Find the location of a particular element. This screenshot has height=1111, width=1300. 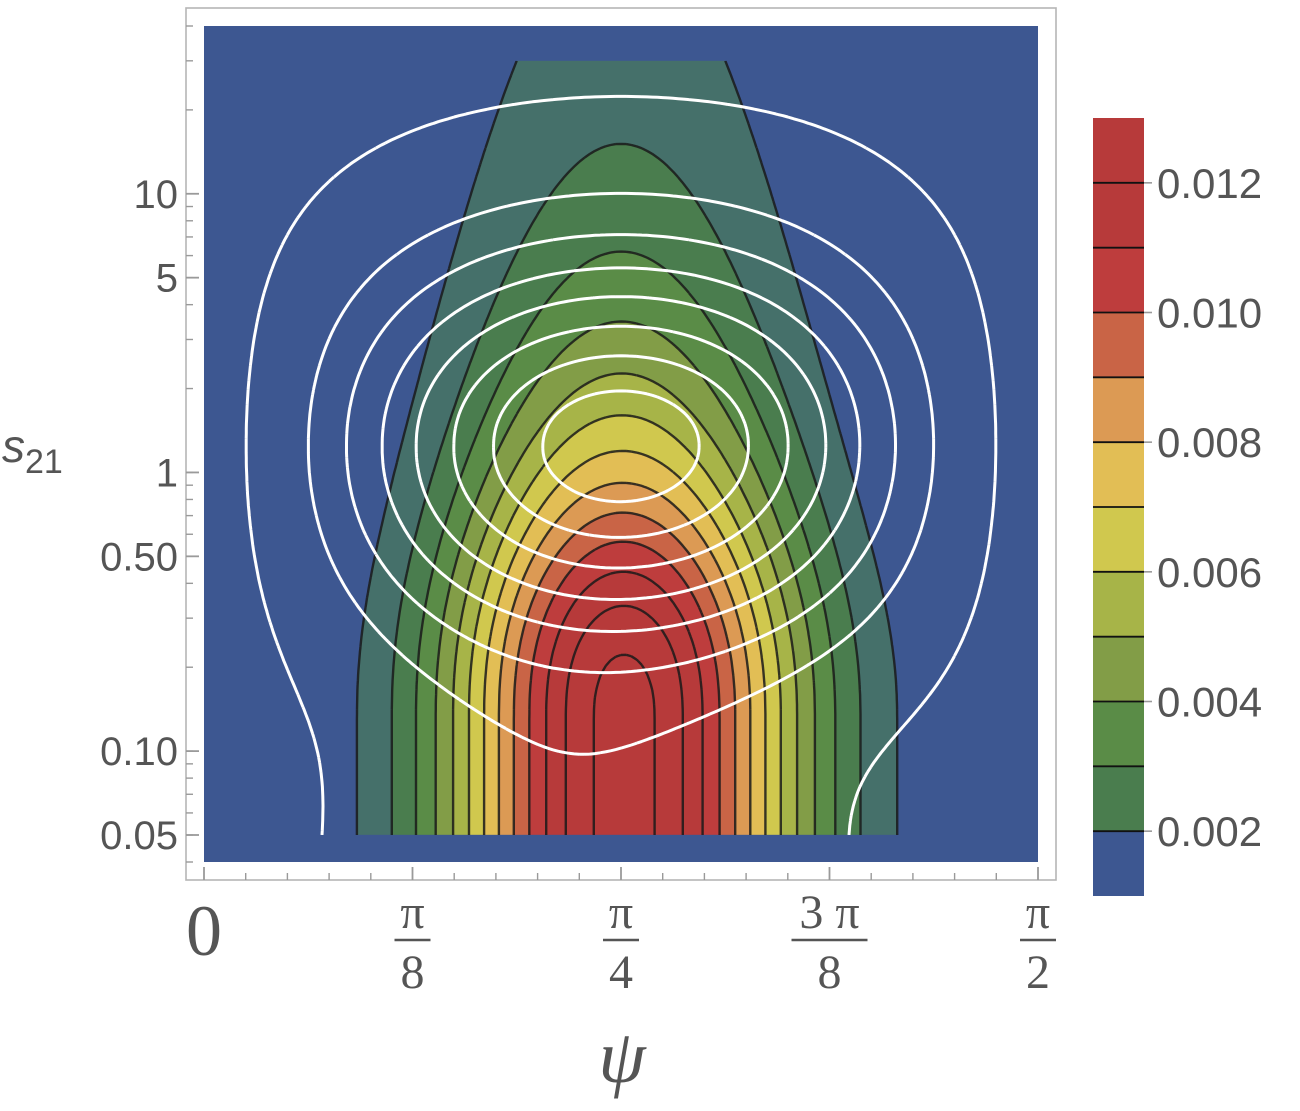

y-tick-label-1: 0.10 is located at coordinates (139, 752).